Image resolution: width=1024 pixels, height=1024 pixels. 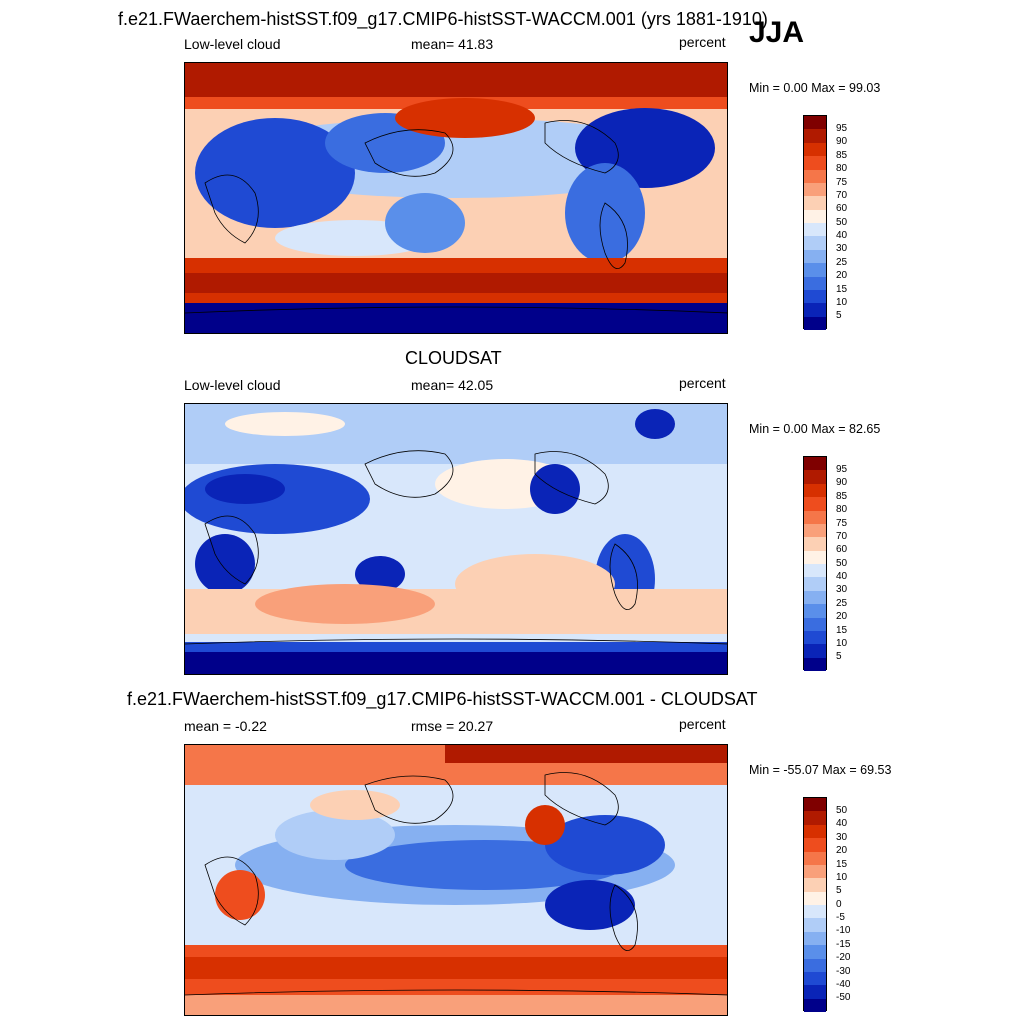 What do you see at coordinates (843, 930) in the screenshot?
I see `colorbar-tick-label: -10` at bounding box center [843, 930].